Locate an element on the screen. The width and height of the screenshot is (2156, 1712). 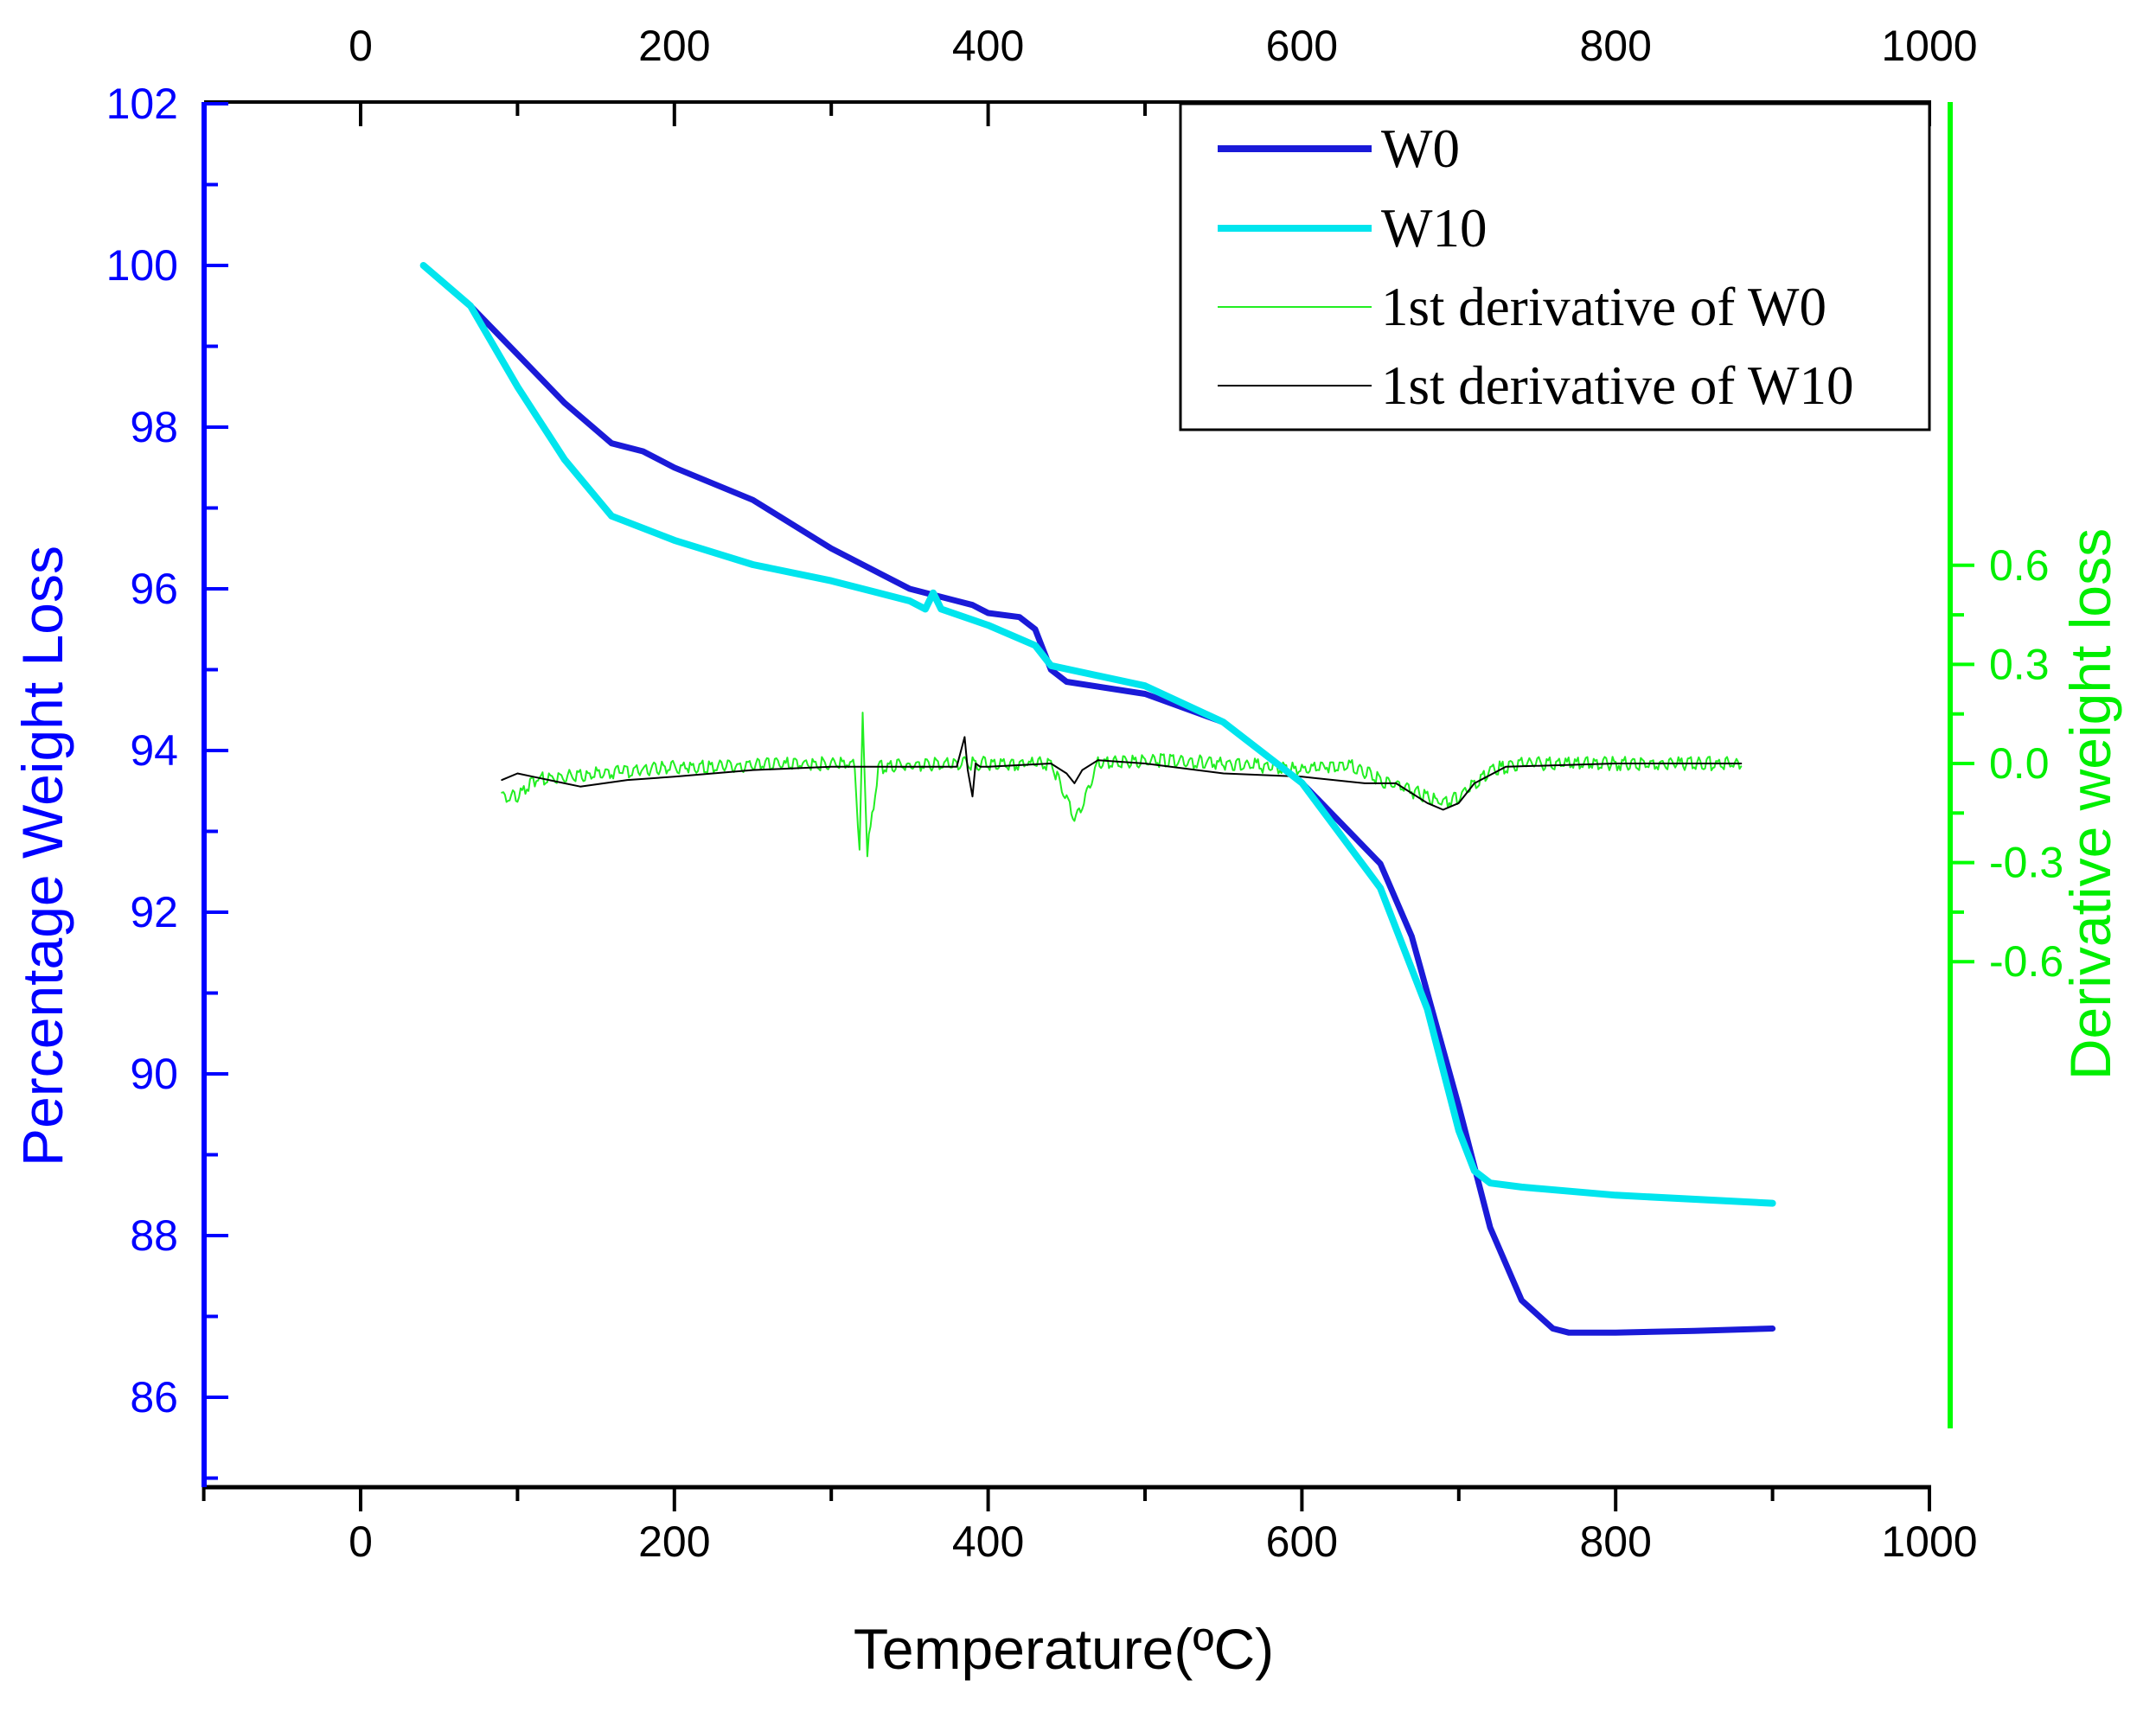
y-right-tick-label: -0.6 is located at coordinates (2026, 961).